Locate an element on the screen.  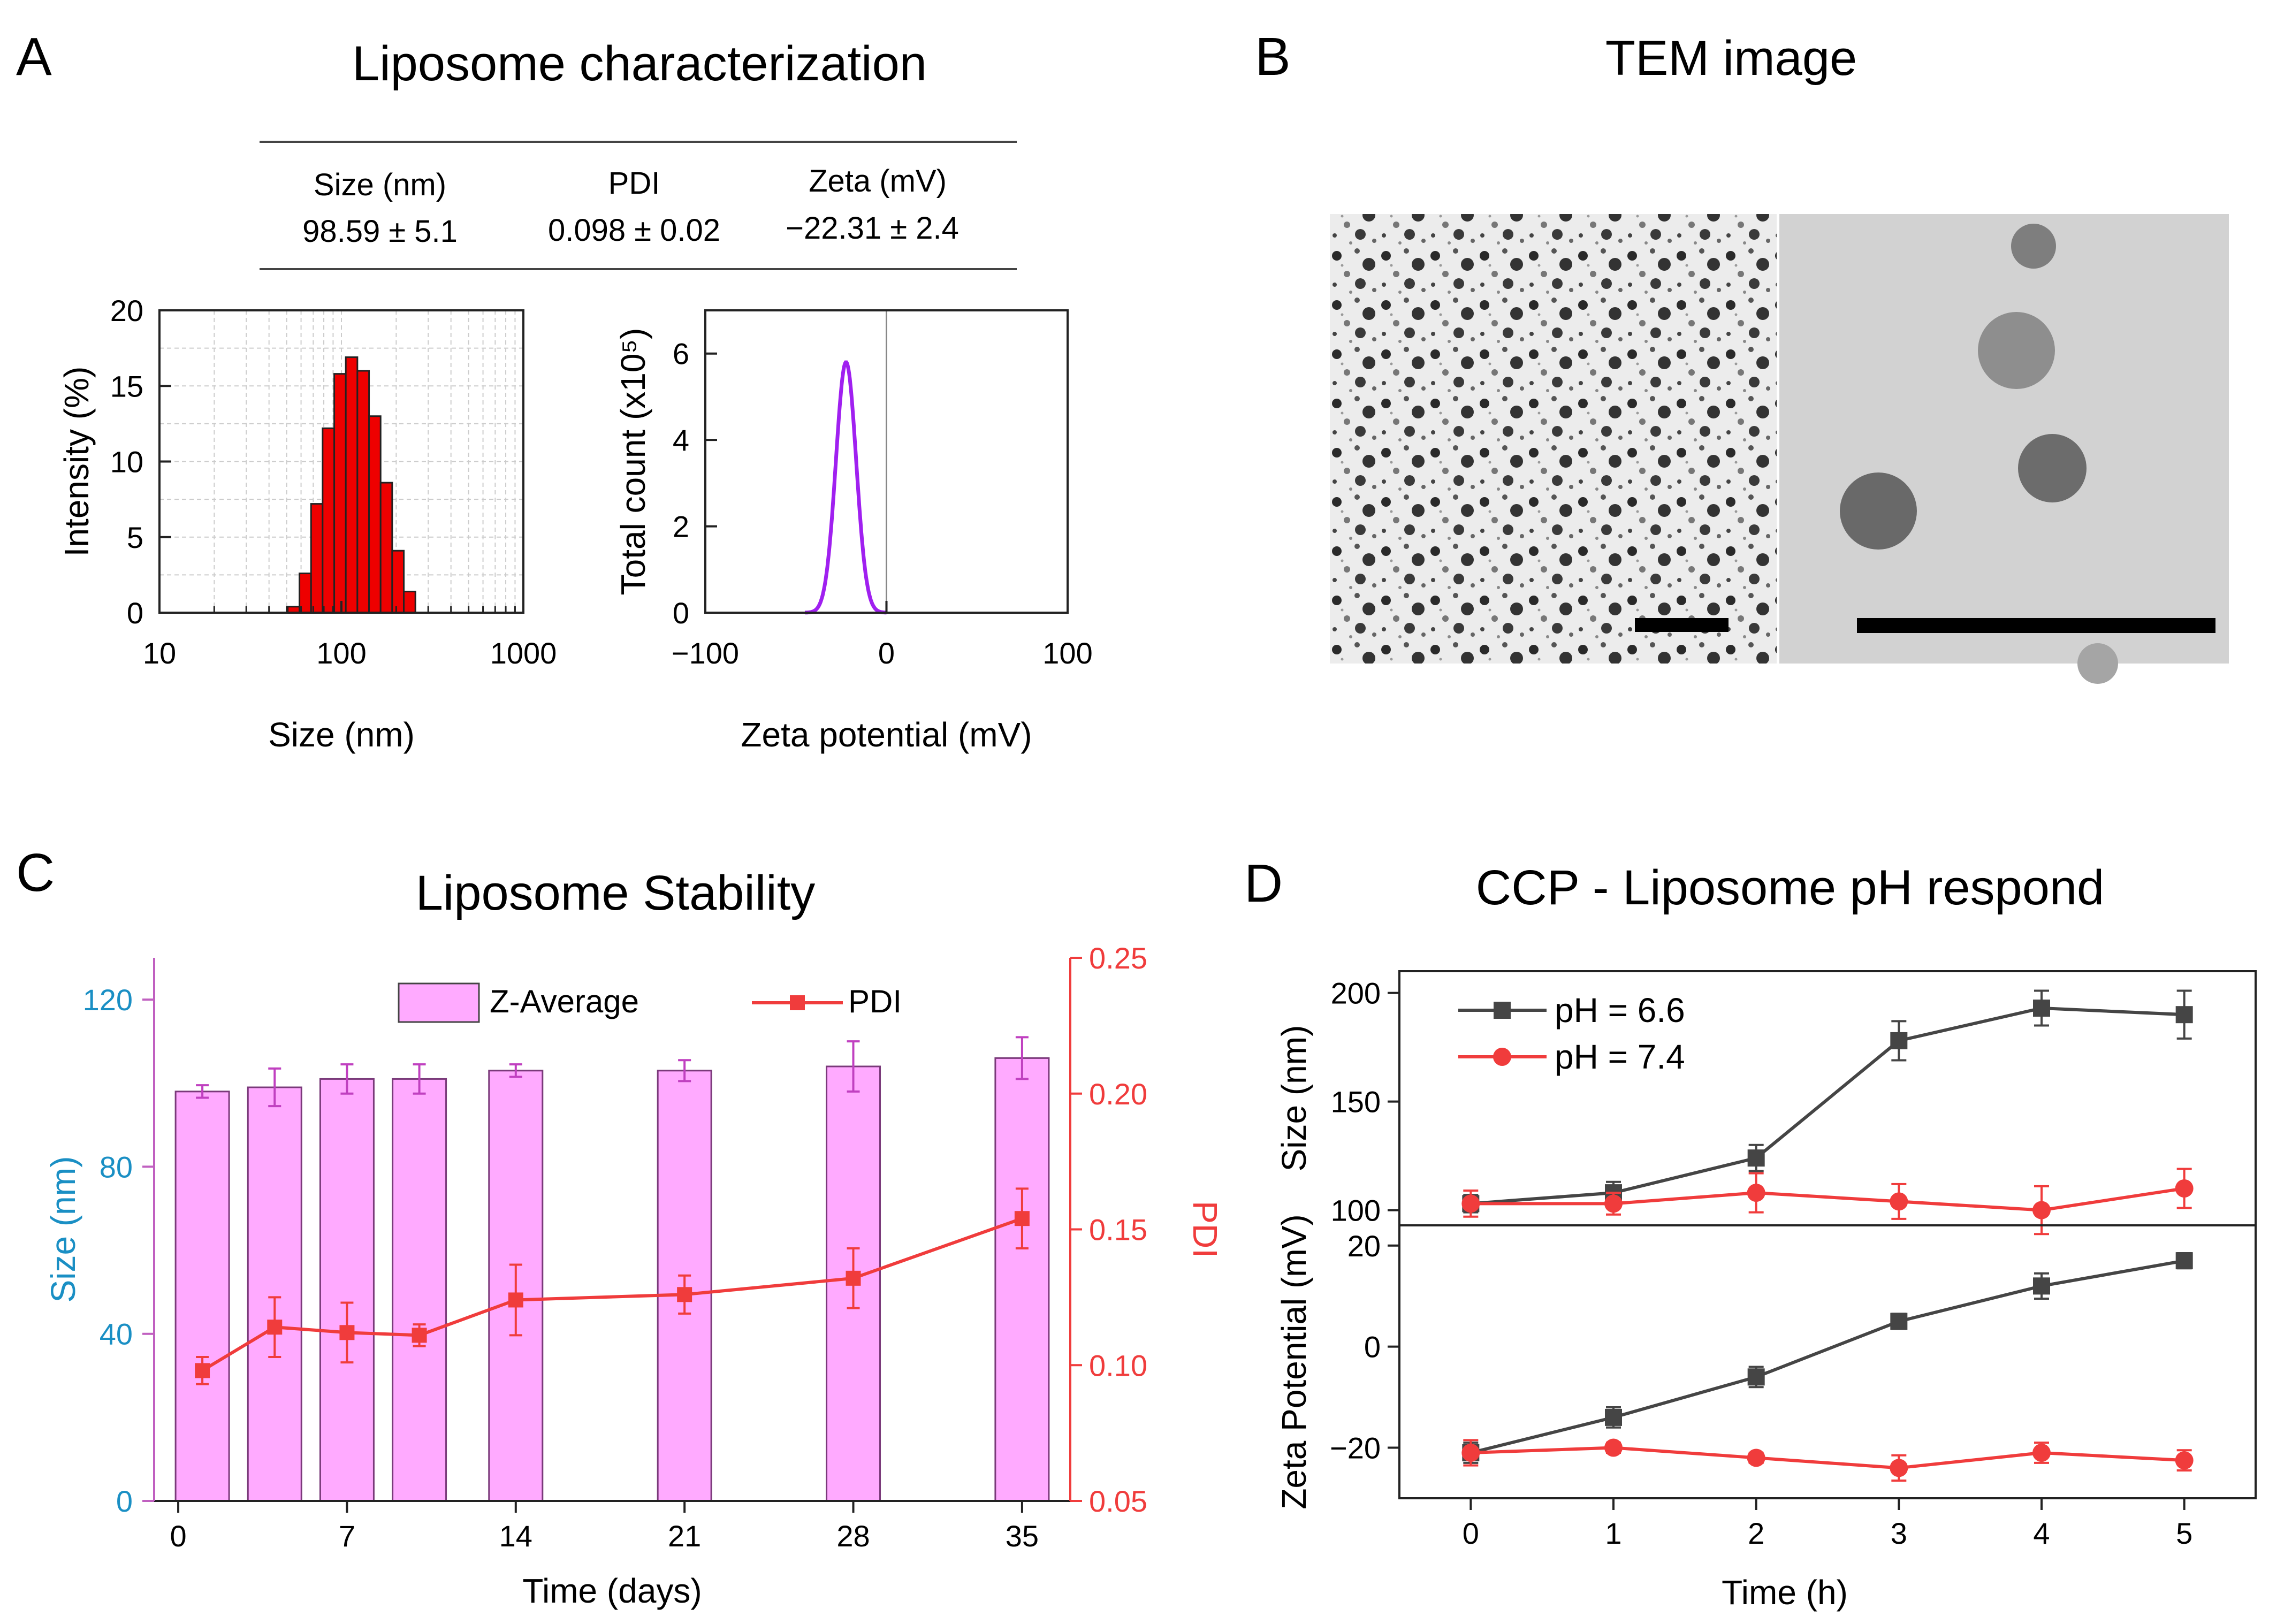
x-tick-label: 14 is located at coordinates (515, 1536).